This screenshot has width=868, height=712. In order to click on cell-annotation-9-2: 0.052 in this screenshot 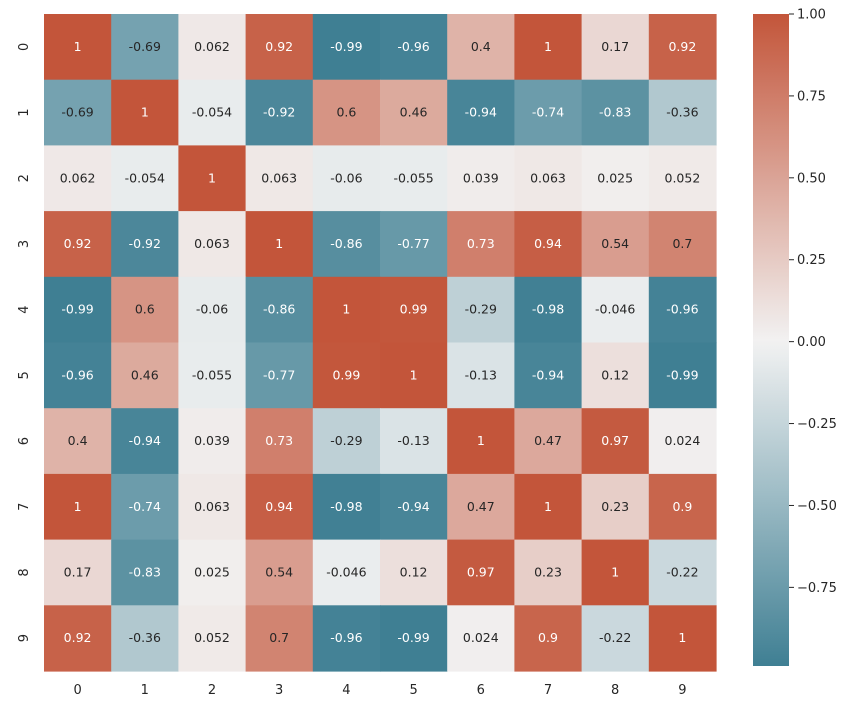, I will do `click(212, 637)`.